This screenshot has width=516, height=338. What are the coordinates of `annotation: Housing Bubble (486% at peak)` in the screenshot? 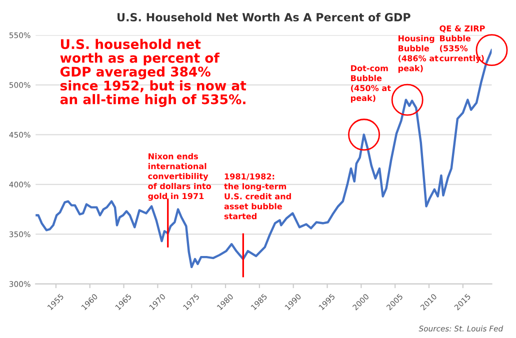 It's located at (418, 54).